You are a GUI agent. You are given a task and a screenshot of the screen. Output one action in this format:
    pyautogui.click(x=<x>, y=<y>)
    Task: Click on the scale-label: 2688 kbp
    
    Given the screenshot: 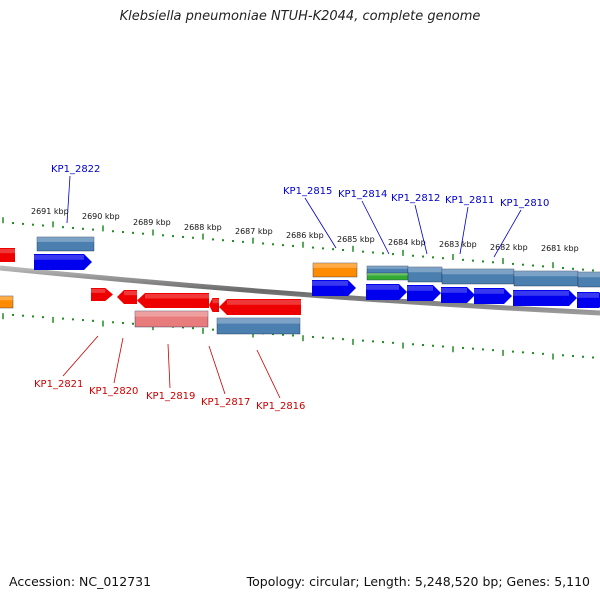 What is the action you would take?
    pyautogui.click(x=203, y=227)
    